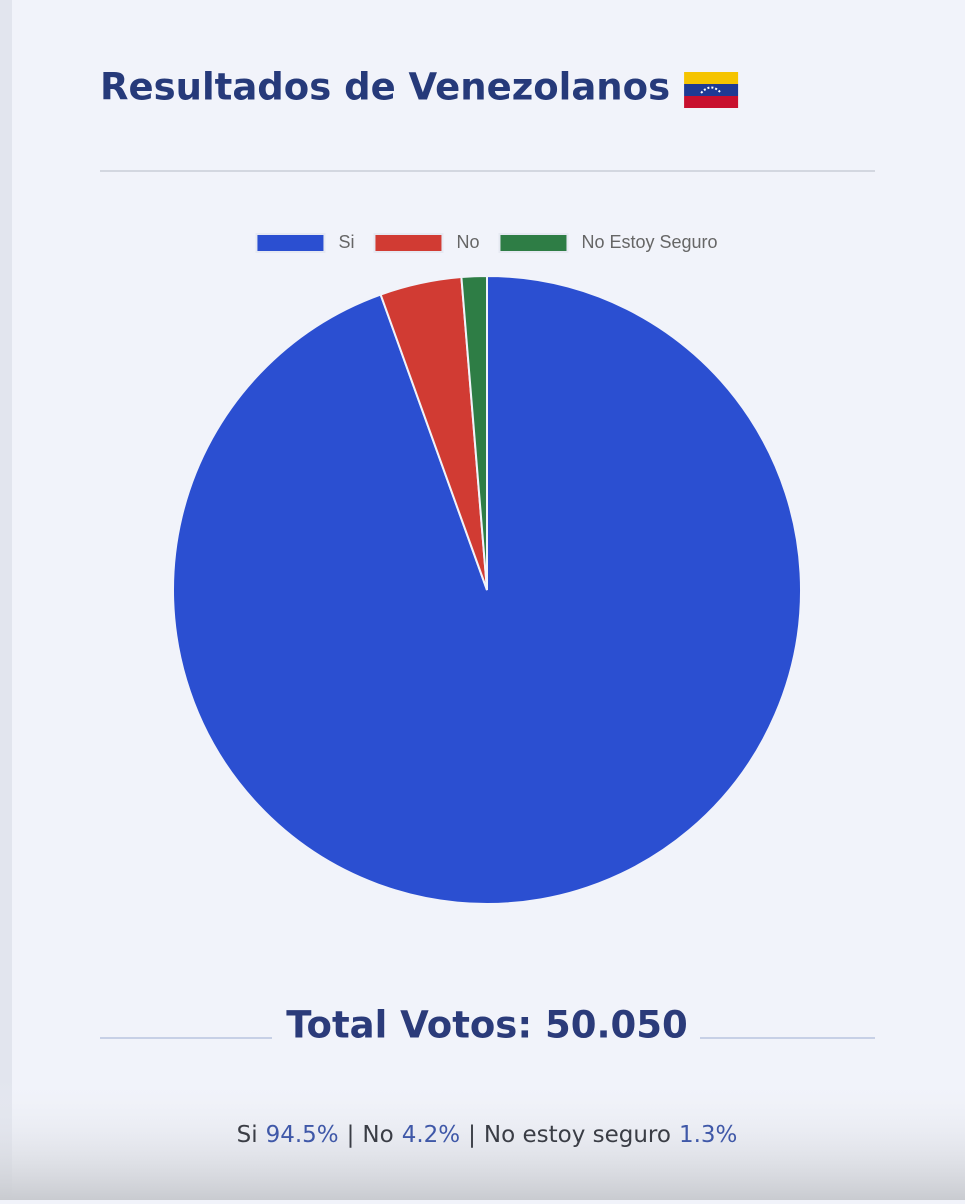  I want to click on summary-value: 94.5%, so click(302, 1135).